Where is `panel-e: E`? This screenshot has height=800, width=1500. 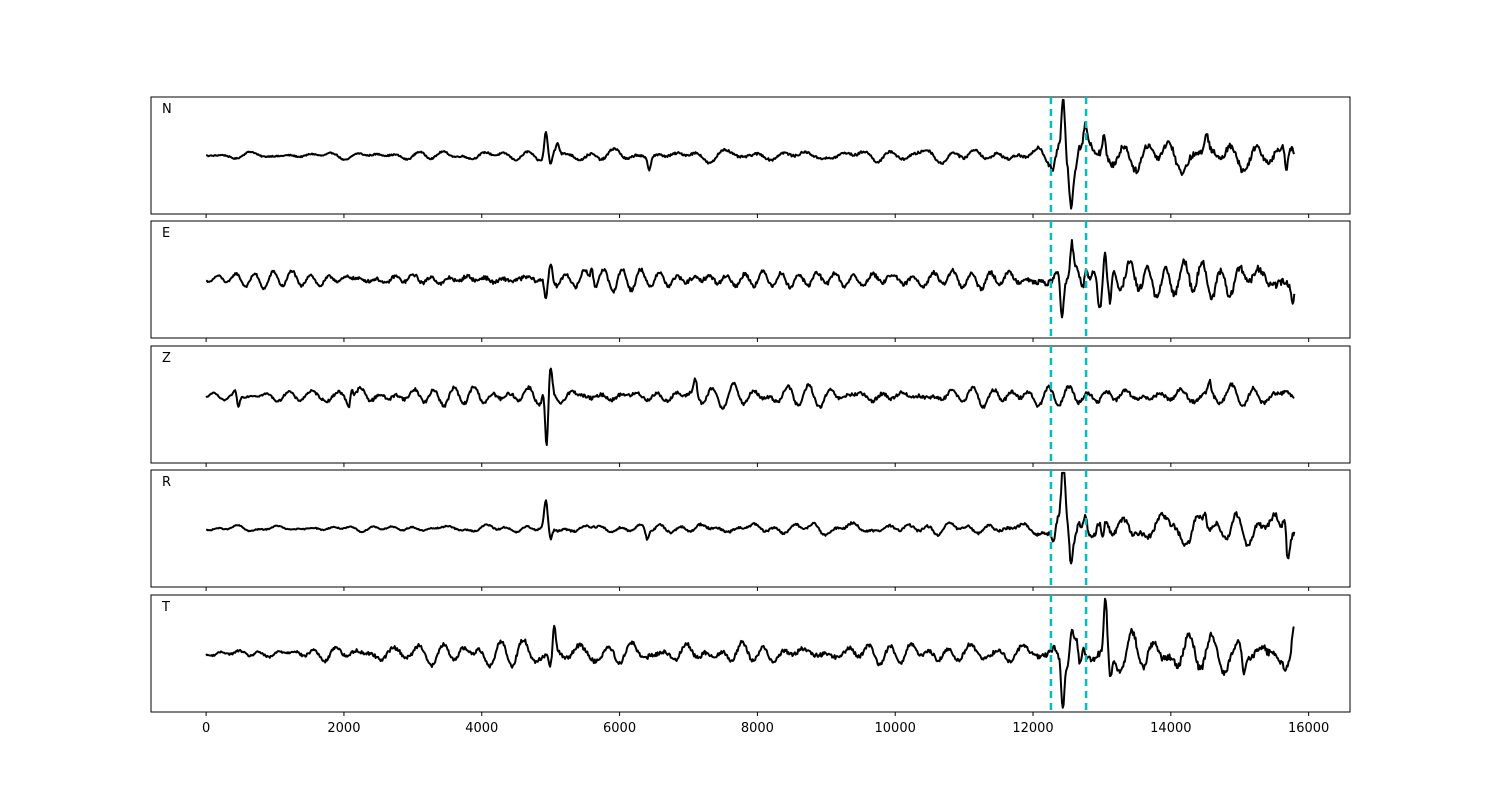
panel-e: E is located at coordinates (750, 281).